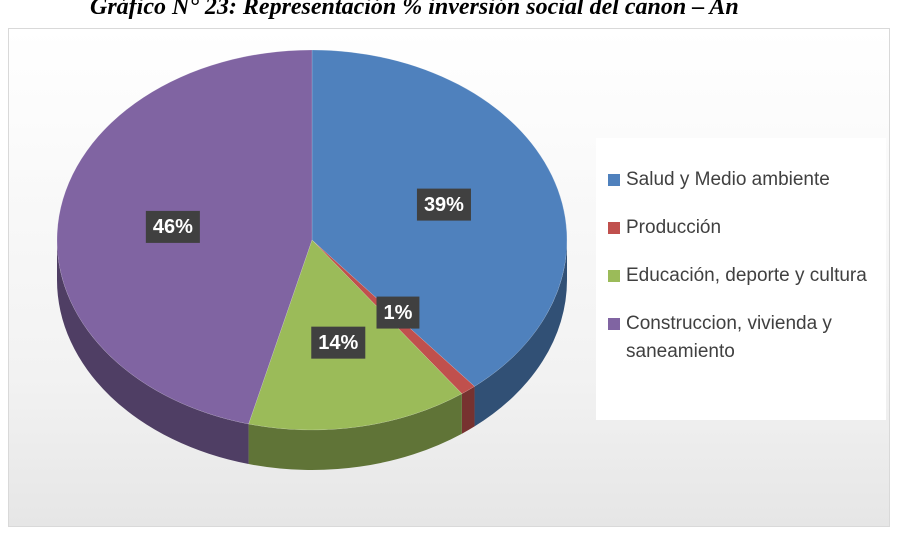 This screenshot has width=897, height=535. Describe the element at coordinates (728, 179) in the screenshot. I see `legend-label: Salud y Medio ambiente` at that location.